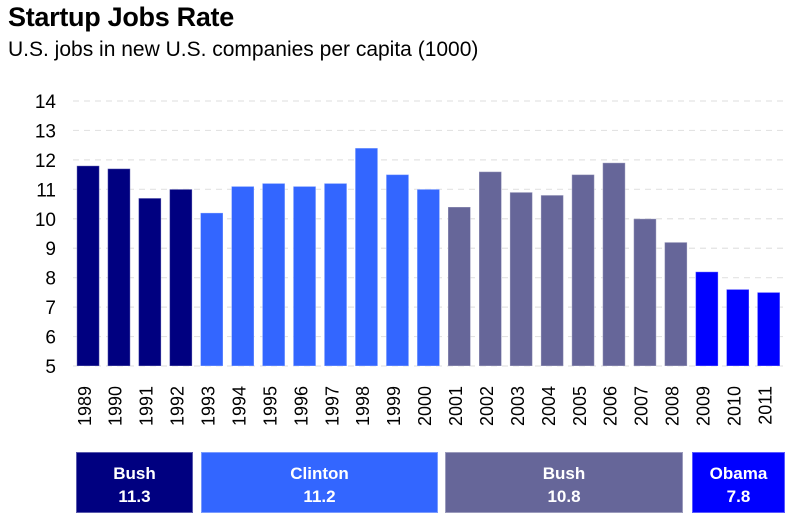 This screenshot has height=525, width=800. Describe the element at coordinates (366, 257) in the screenshot. I see `bar-1998` at that location.